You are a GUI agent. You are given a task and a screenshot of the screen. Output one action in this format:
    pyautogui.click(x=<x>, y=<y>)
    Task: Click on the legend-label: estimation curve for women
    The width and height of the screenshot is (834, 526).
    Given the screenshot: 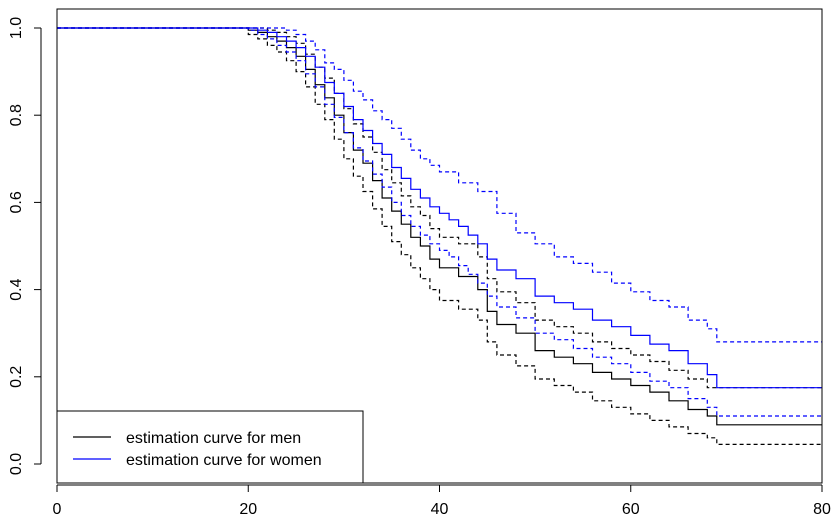 What is the action you would take?
    pyautogui.click(x=224, y=460)
    